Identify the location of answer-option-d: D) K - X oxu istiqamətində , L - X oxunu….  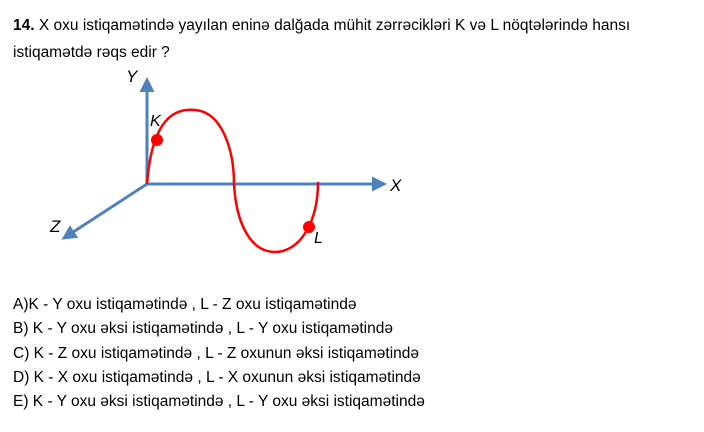
(217, 377).